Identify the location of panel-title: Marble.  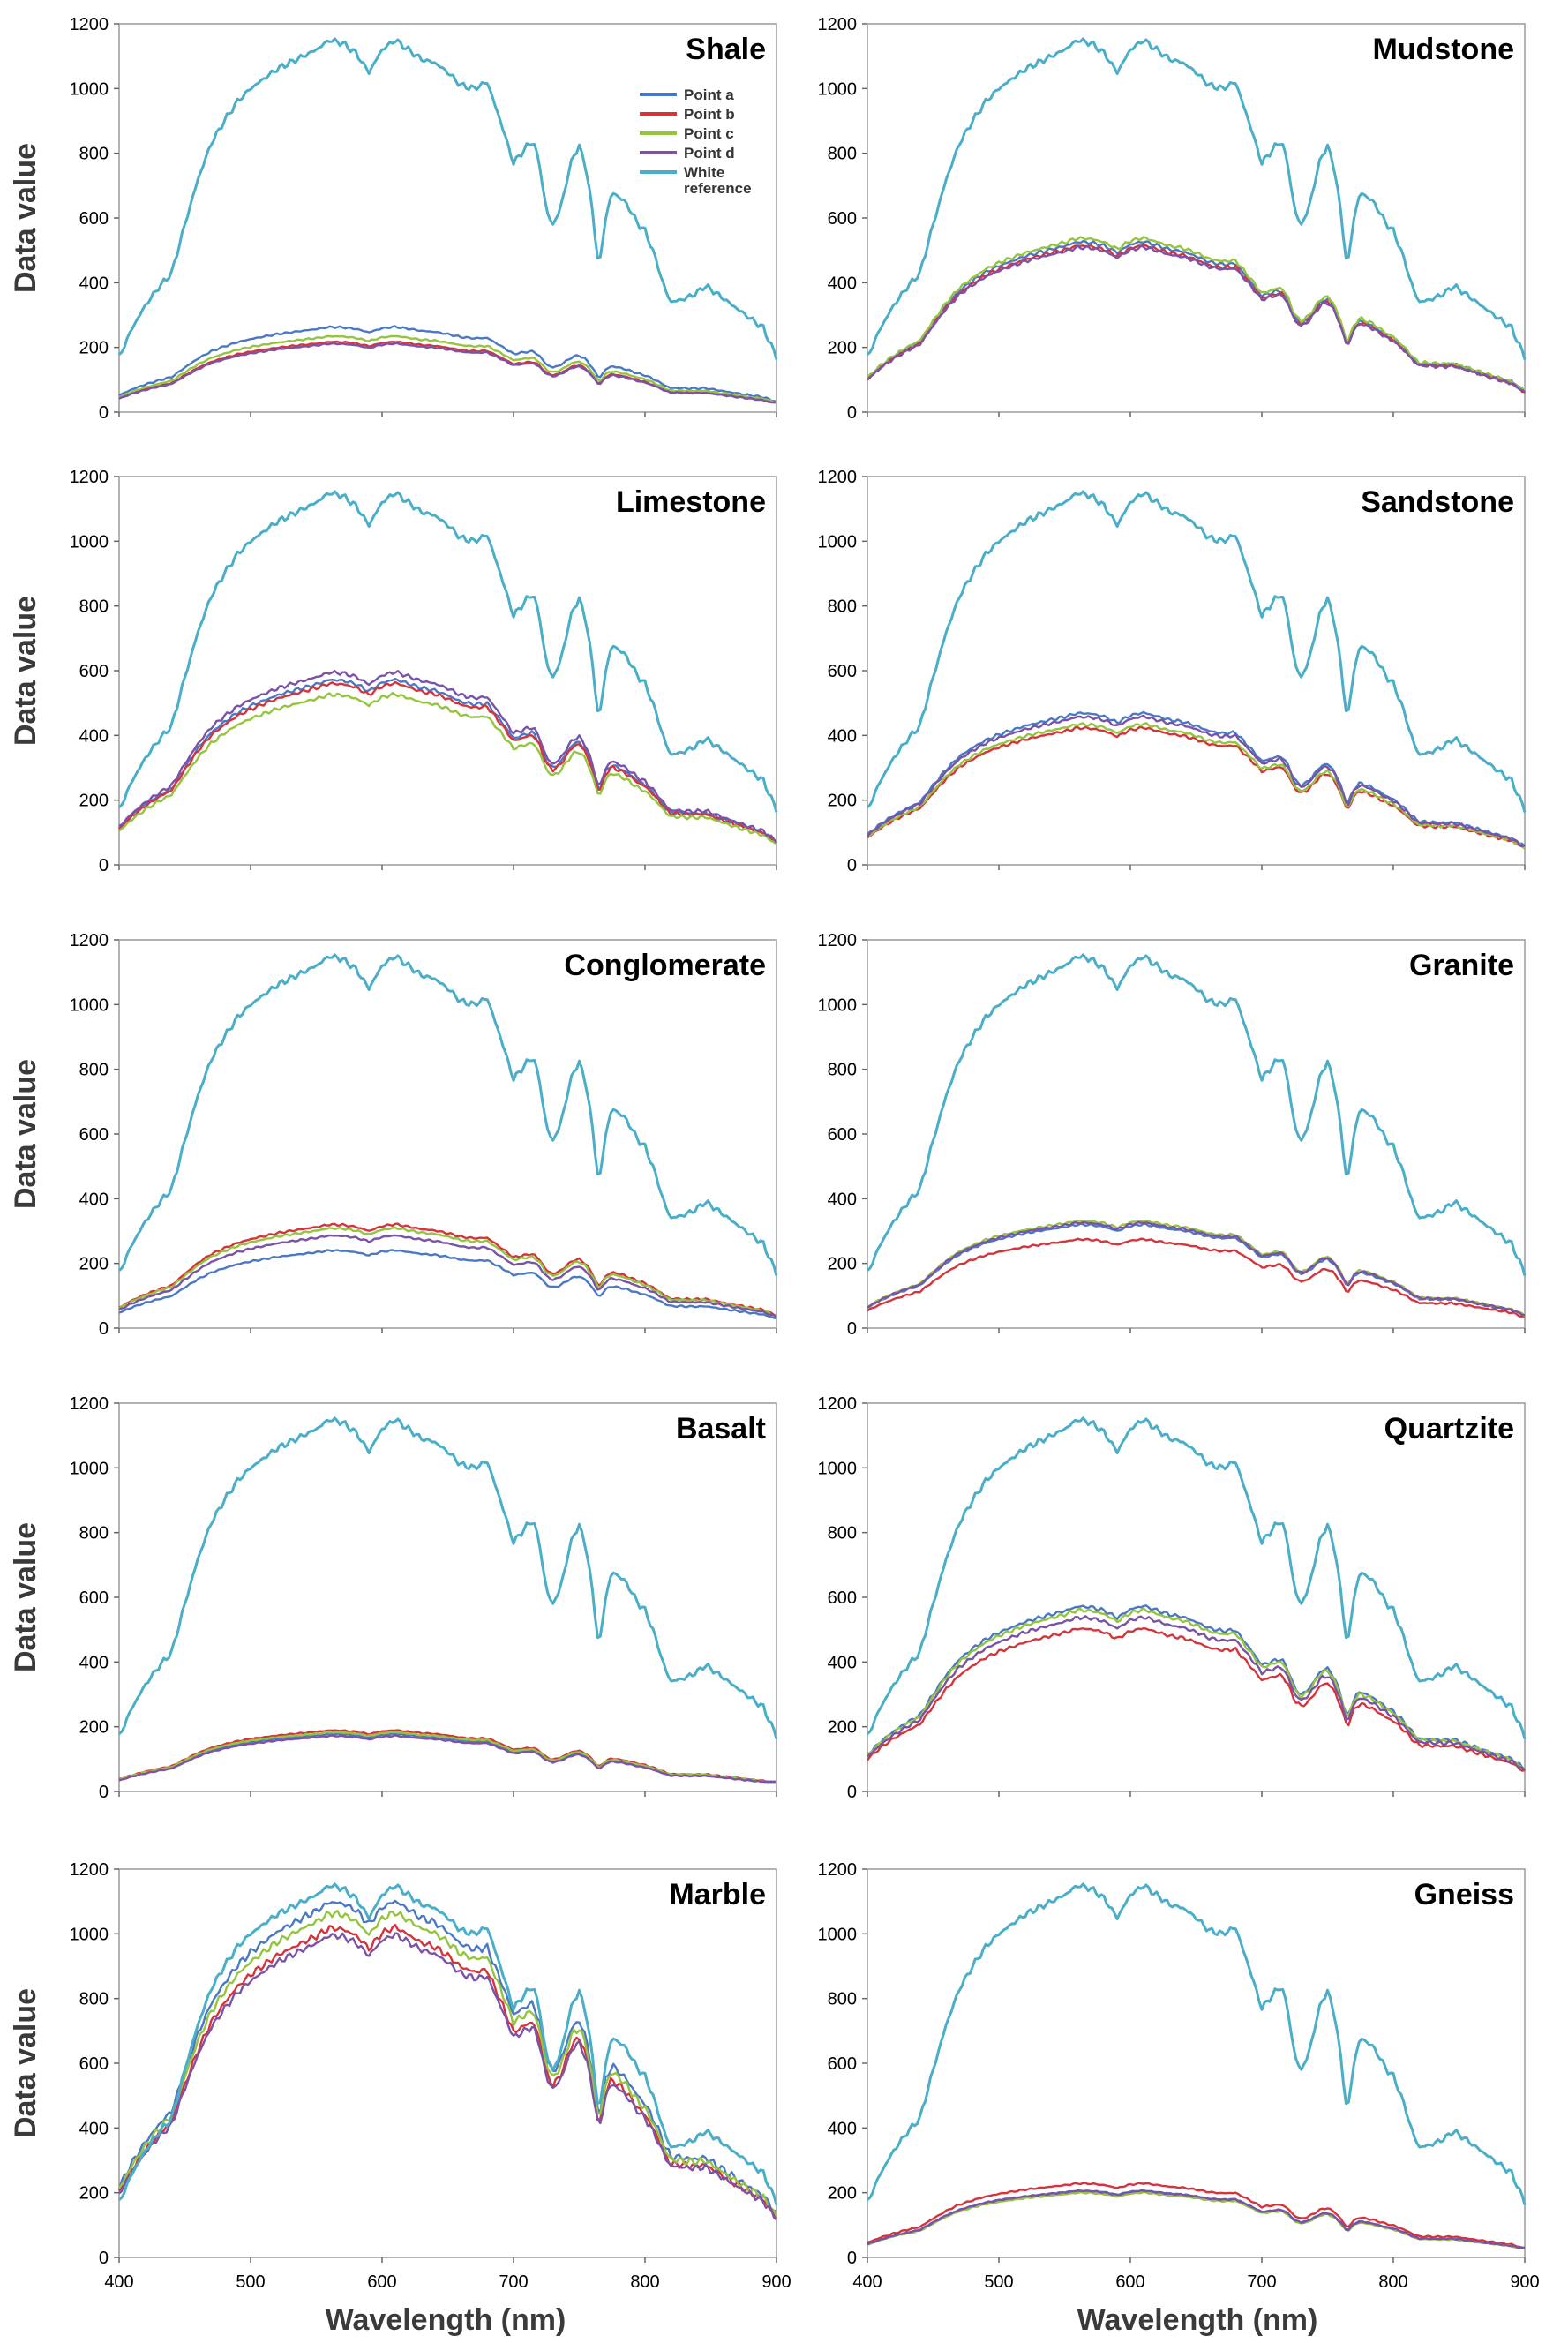
(717, 1895).